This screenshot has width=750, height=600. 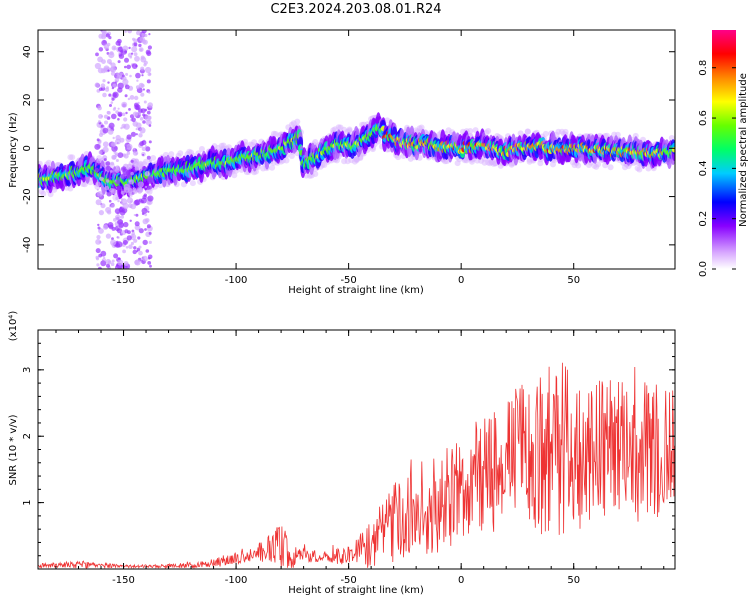 I want to click on spectrogram-y-axis-label: Frequency (Hz), so click(x=13, y=150).